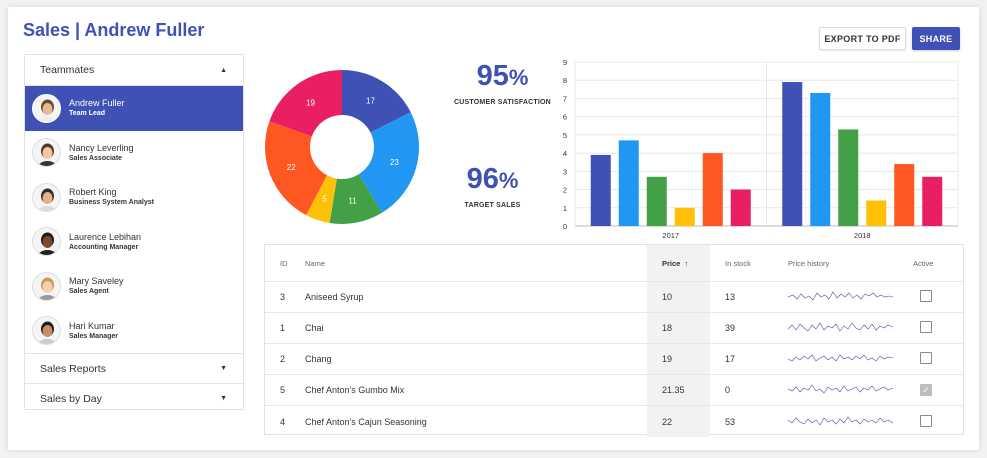  I want to click on sales-reports-label: Sales Reports, so click(73, 368).